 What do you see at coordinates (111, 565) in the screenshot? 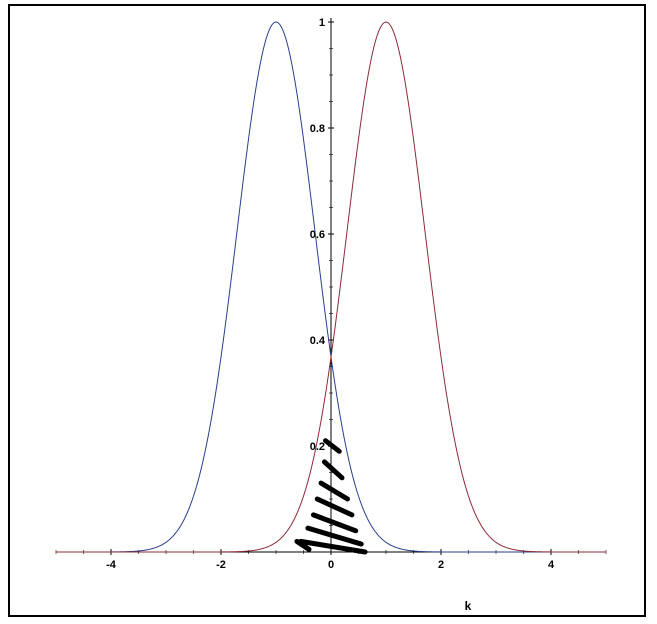
I see `x-tick-label: -4` at bounding box center [111, 565].